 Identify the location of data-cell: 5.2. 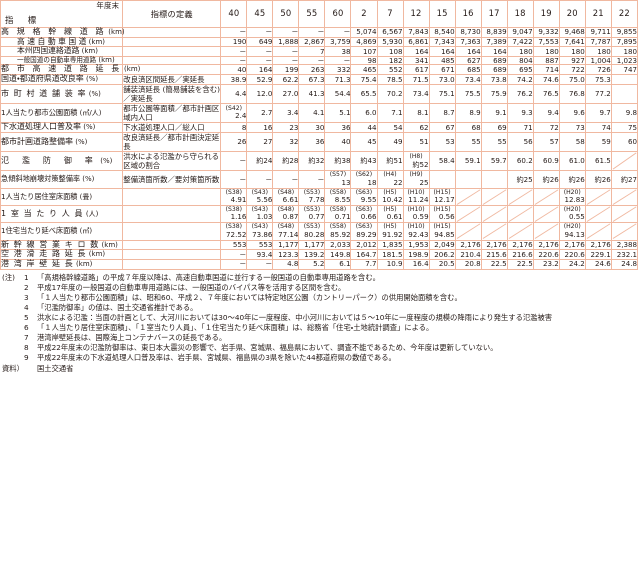
(312, 264).